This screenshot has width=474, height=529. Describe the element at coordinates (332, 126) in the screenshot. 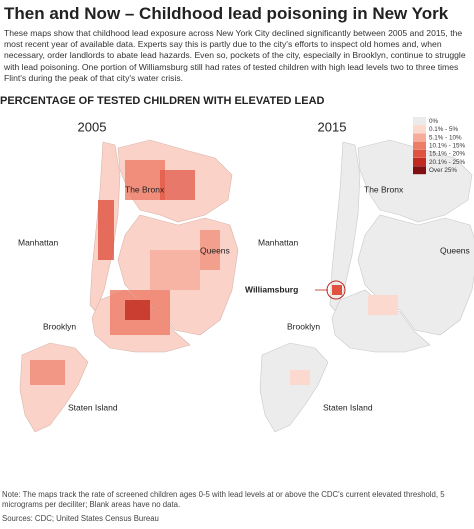

I see `year: 2015` at that location.